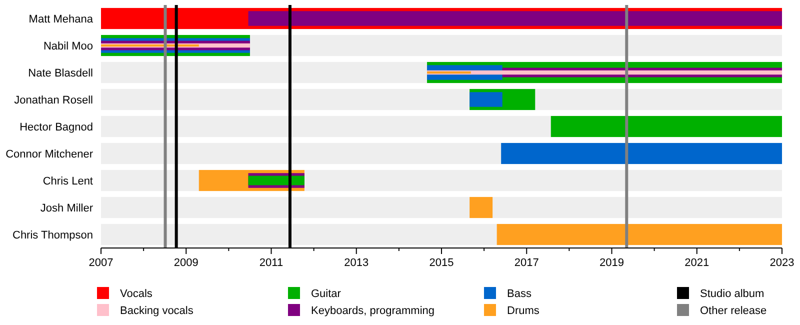  Describe the element at coordinates (356, 263) in the screenshot. I see `x-tick-label: 2013` at that location.